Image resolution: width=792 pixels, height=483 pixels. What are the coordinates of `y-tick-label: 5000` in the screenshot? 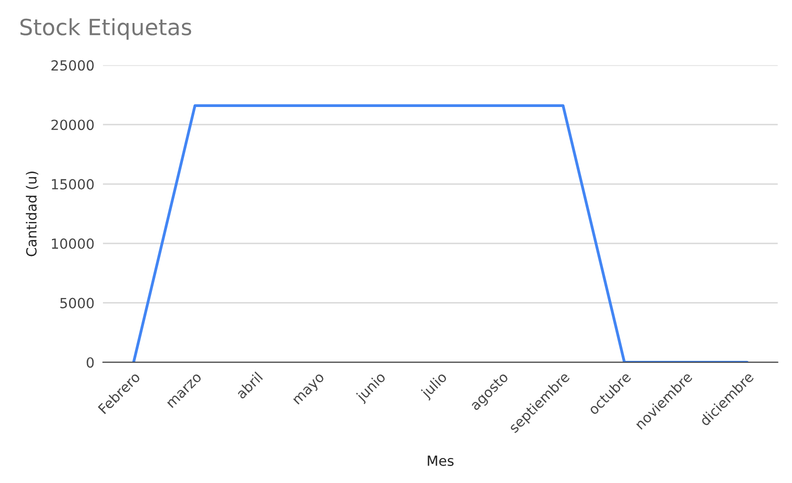 It's located at (77, 303).